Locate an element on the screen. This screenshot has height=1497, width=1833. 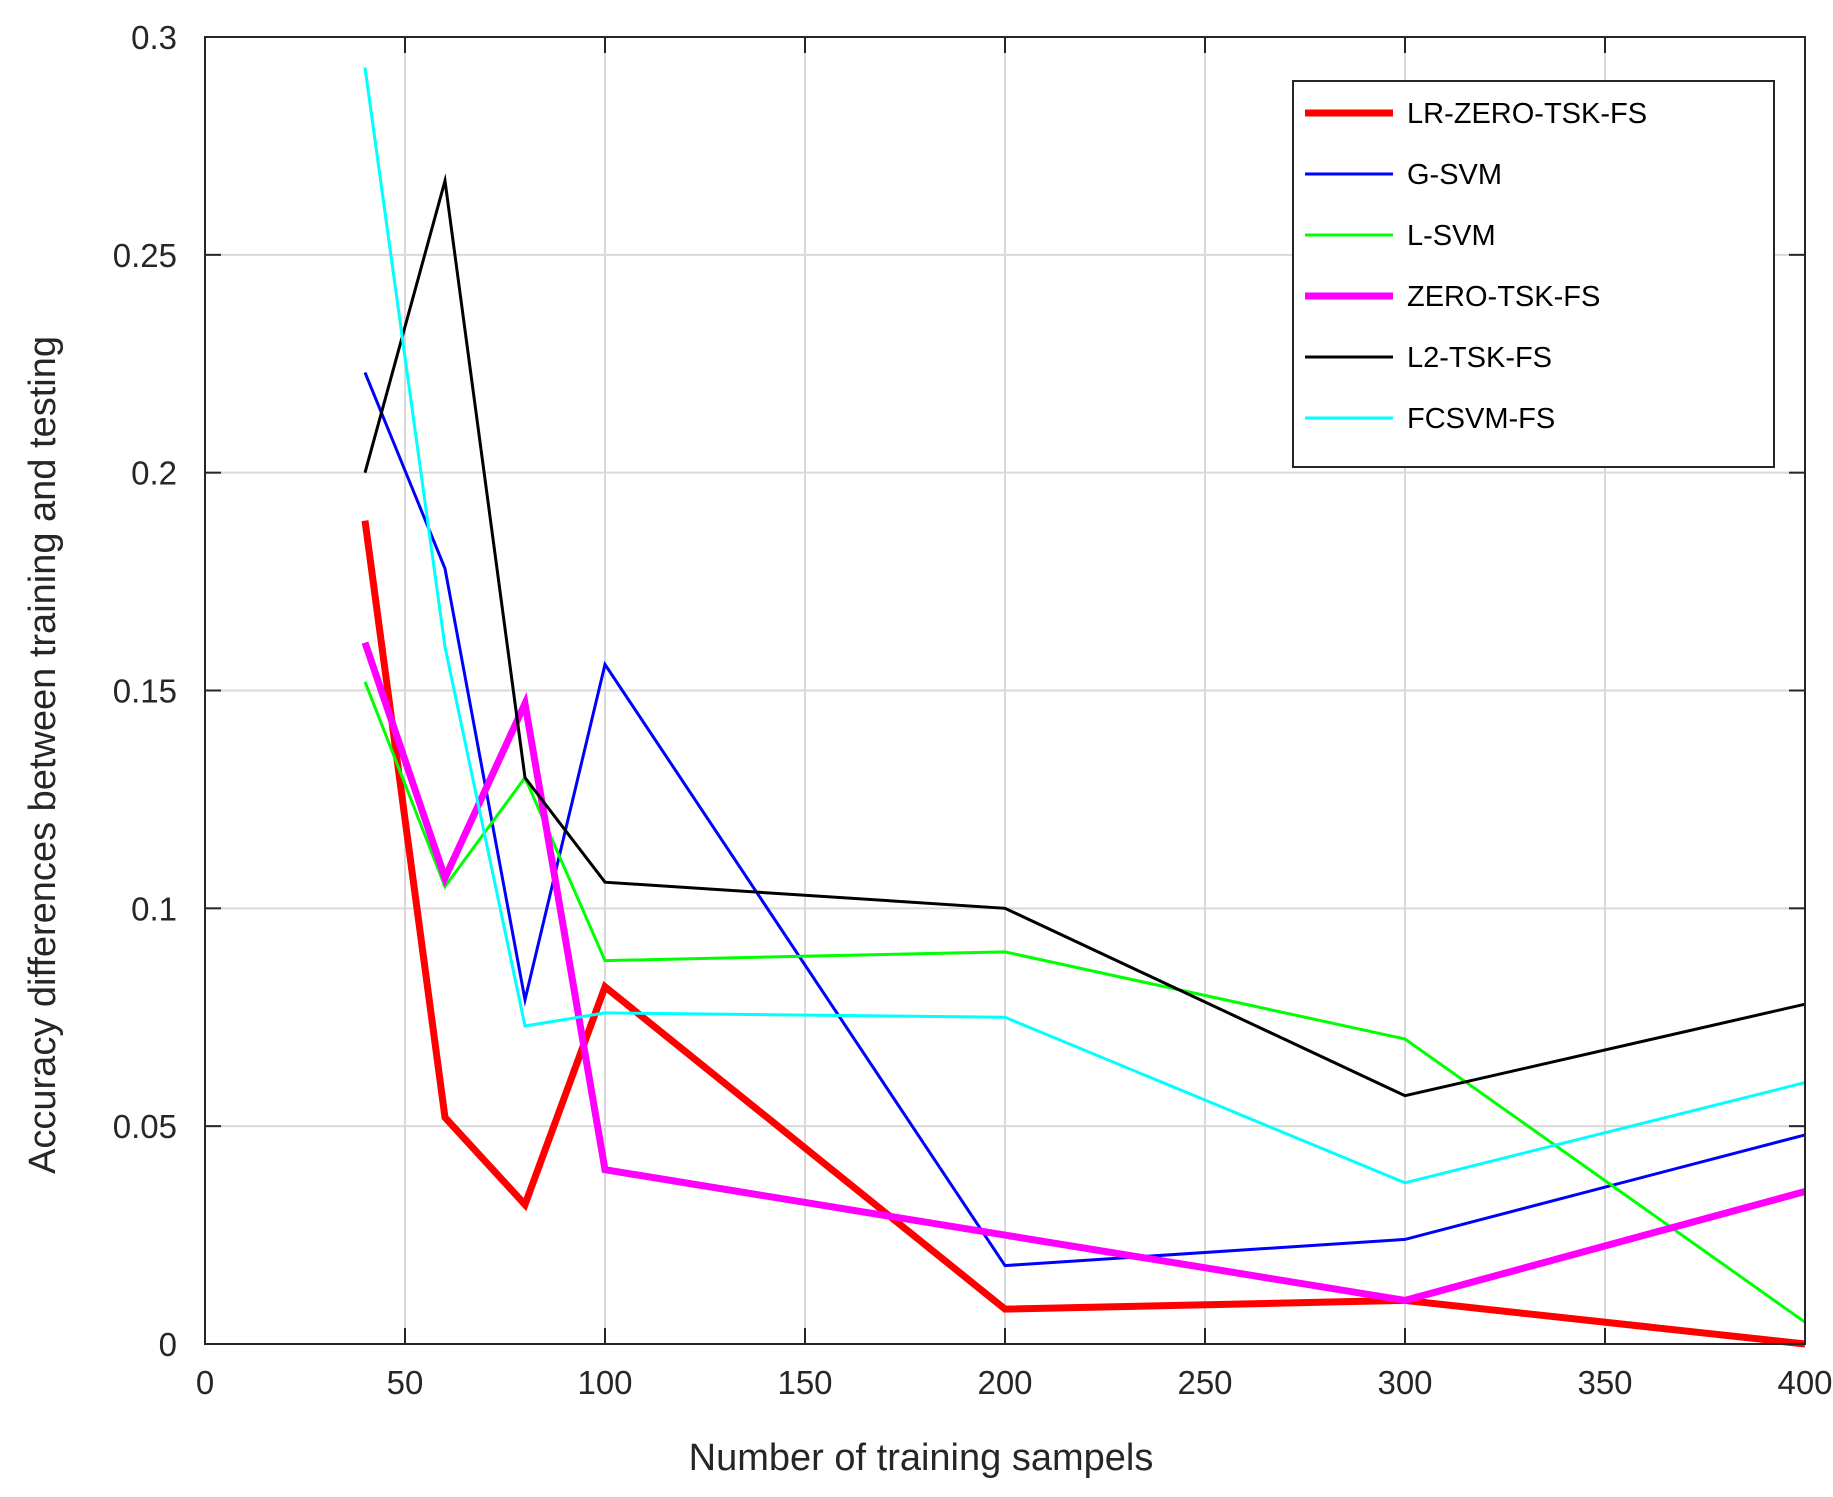
x-tick-label: 200 is located at coordinates (1004, 1382).